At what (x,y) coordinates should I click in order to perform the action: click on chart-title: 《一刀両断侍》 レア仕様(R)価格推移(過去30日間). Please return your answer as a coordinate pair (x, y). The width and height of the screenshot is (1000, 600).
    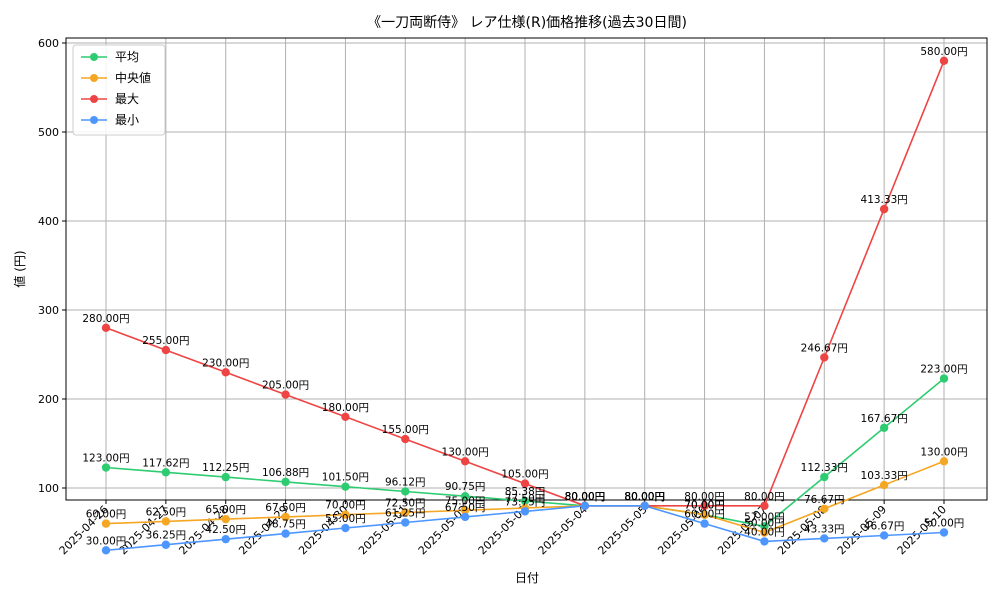
    Looking at the image, I should click on (527, 23).